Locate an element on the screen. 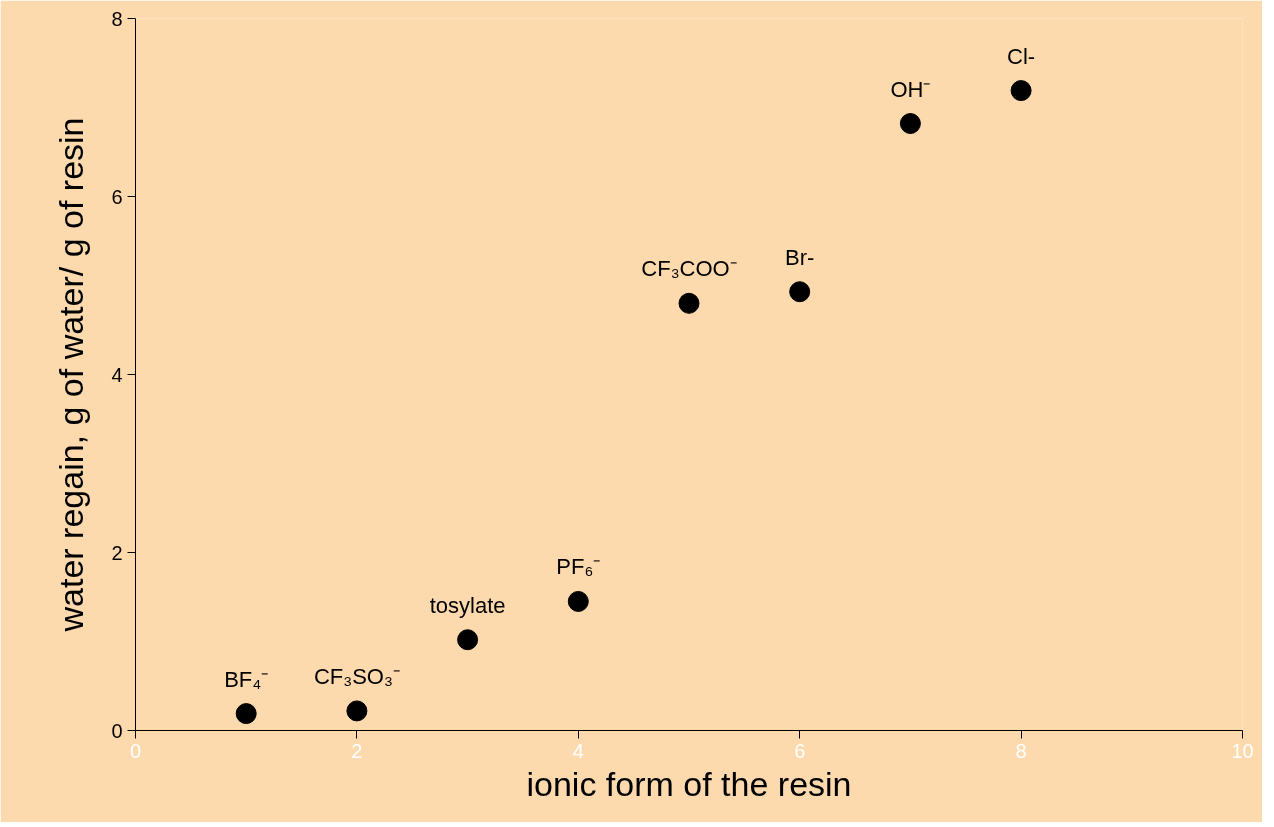  x-tick-label: 0 is located at coordinates (135, 750).